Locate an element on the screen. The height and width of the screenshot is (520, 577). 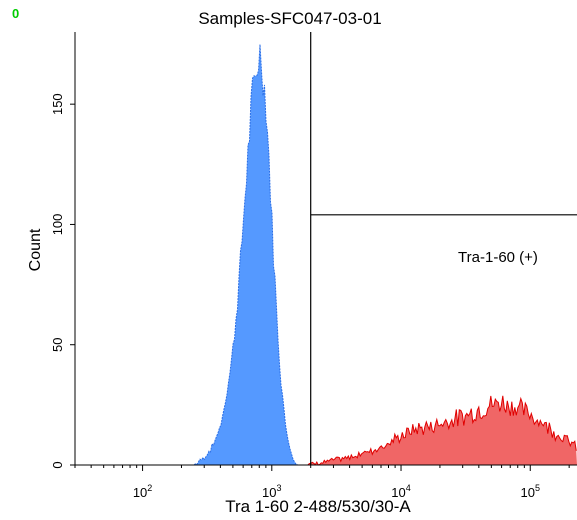
y-tick-label-1: 50 is located at coordinates (57, 344).